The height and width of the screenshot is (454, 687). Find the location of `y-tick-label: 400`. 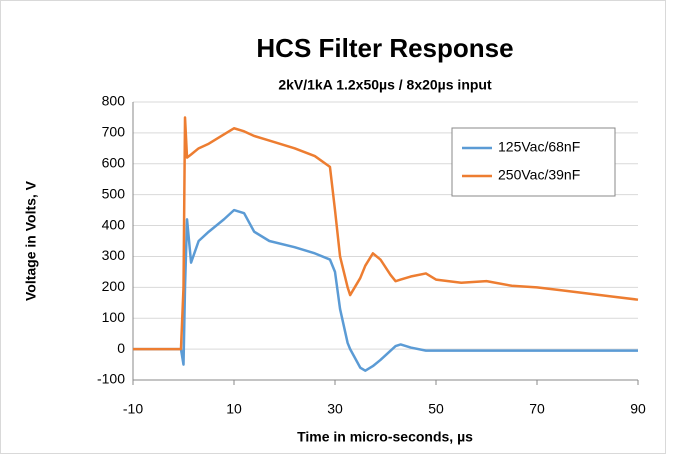

y-tick-label: 400 is located at coordinates (114, 224).